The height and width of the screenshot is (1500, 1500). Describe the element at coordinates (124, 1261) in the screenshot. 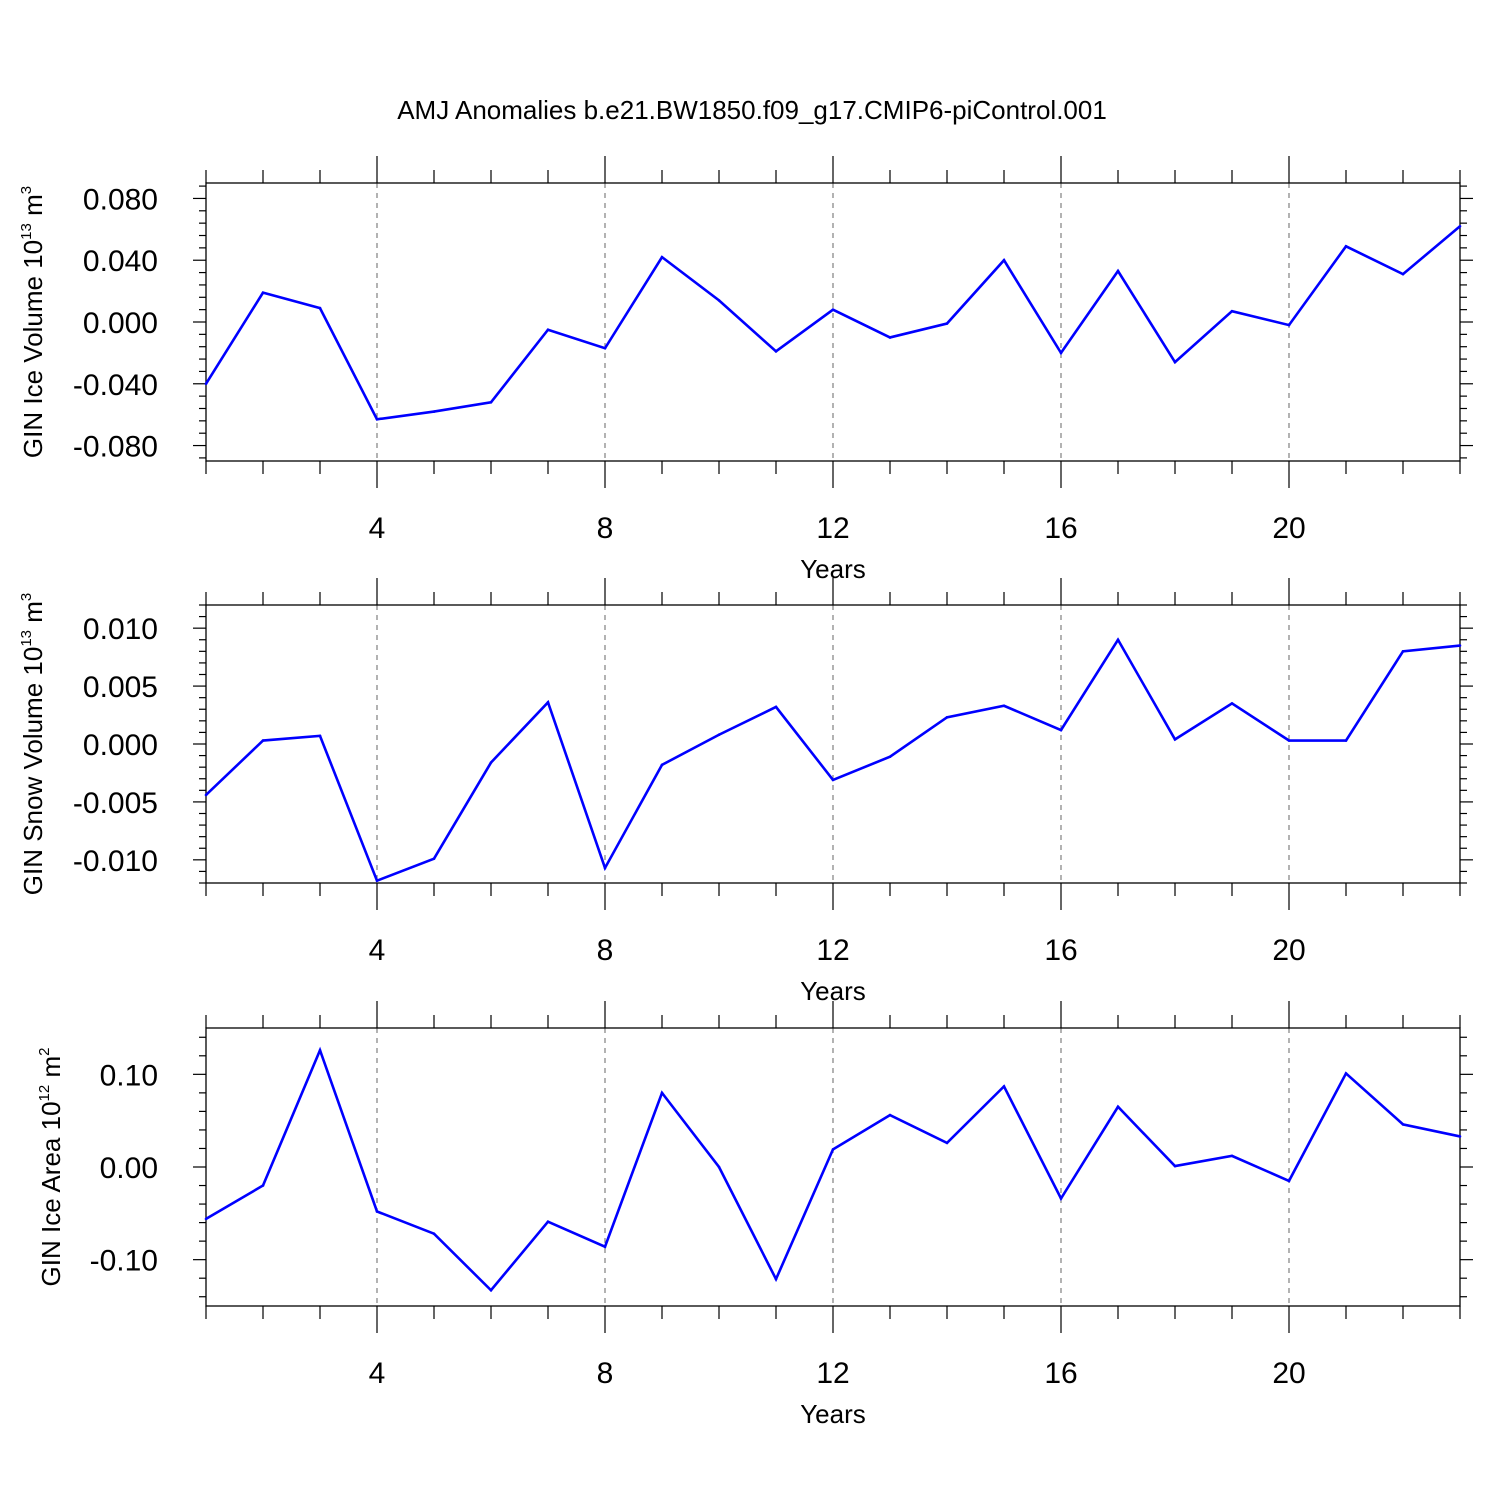

I see `y-tick-label: -0.10` at that location.